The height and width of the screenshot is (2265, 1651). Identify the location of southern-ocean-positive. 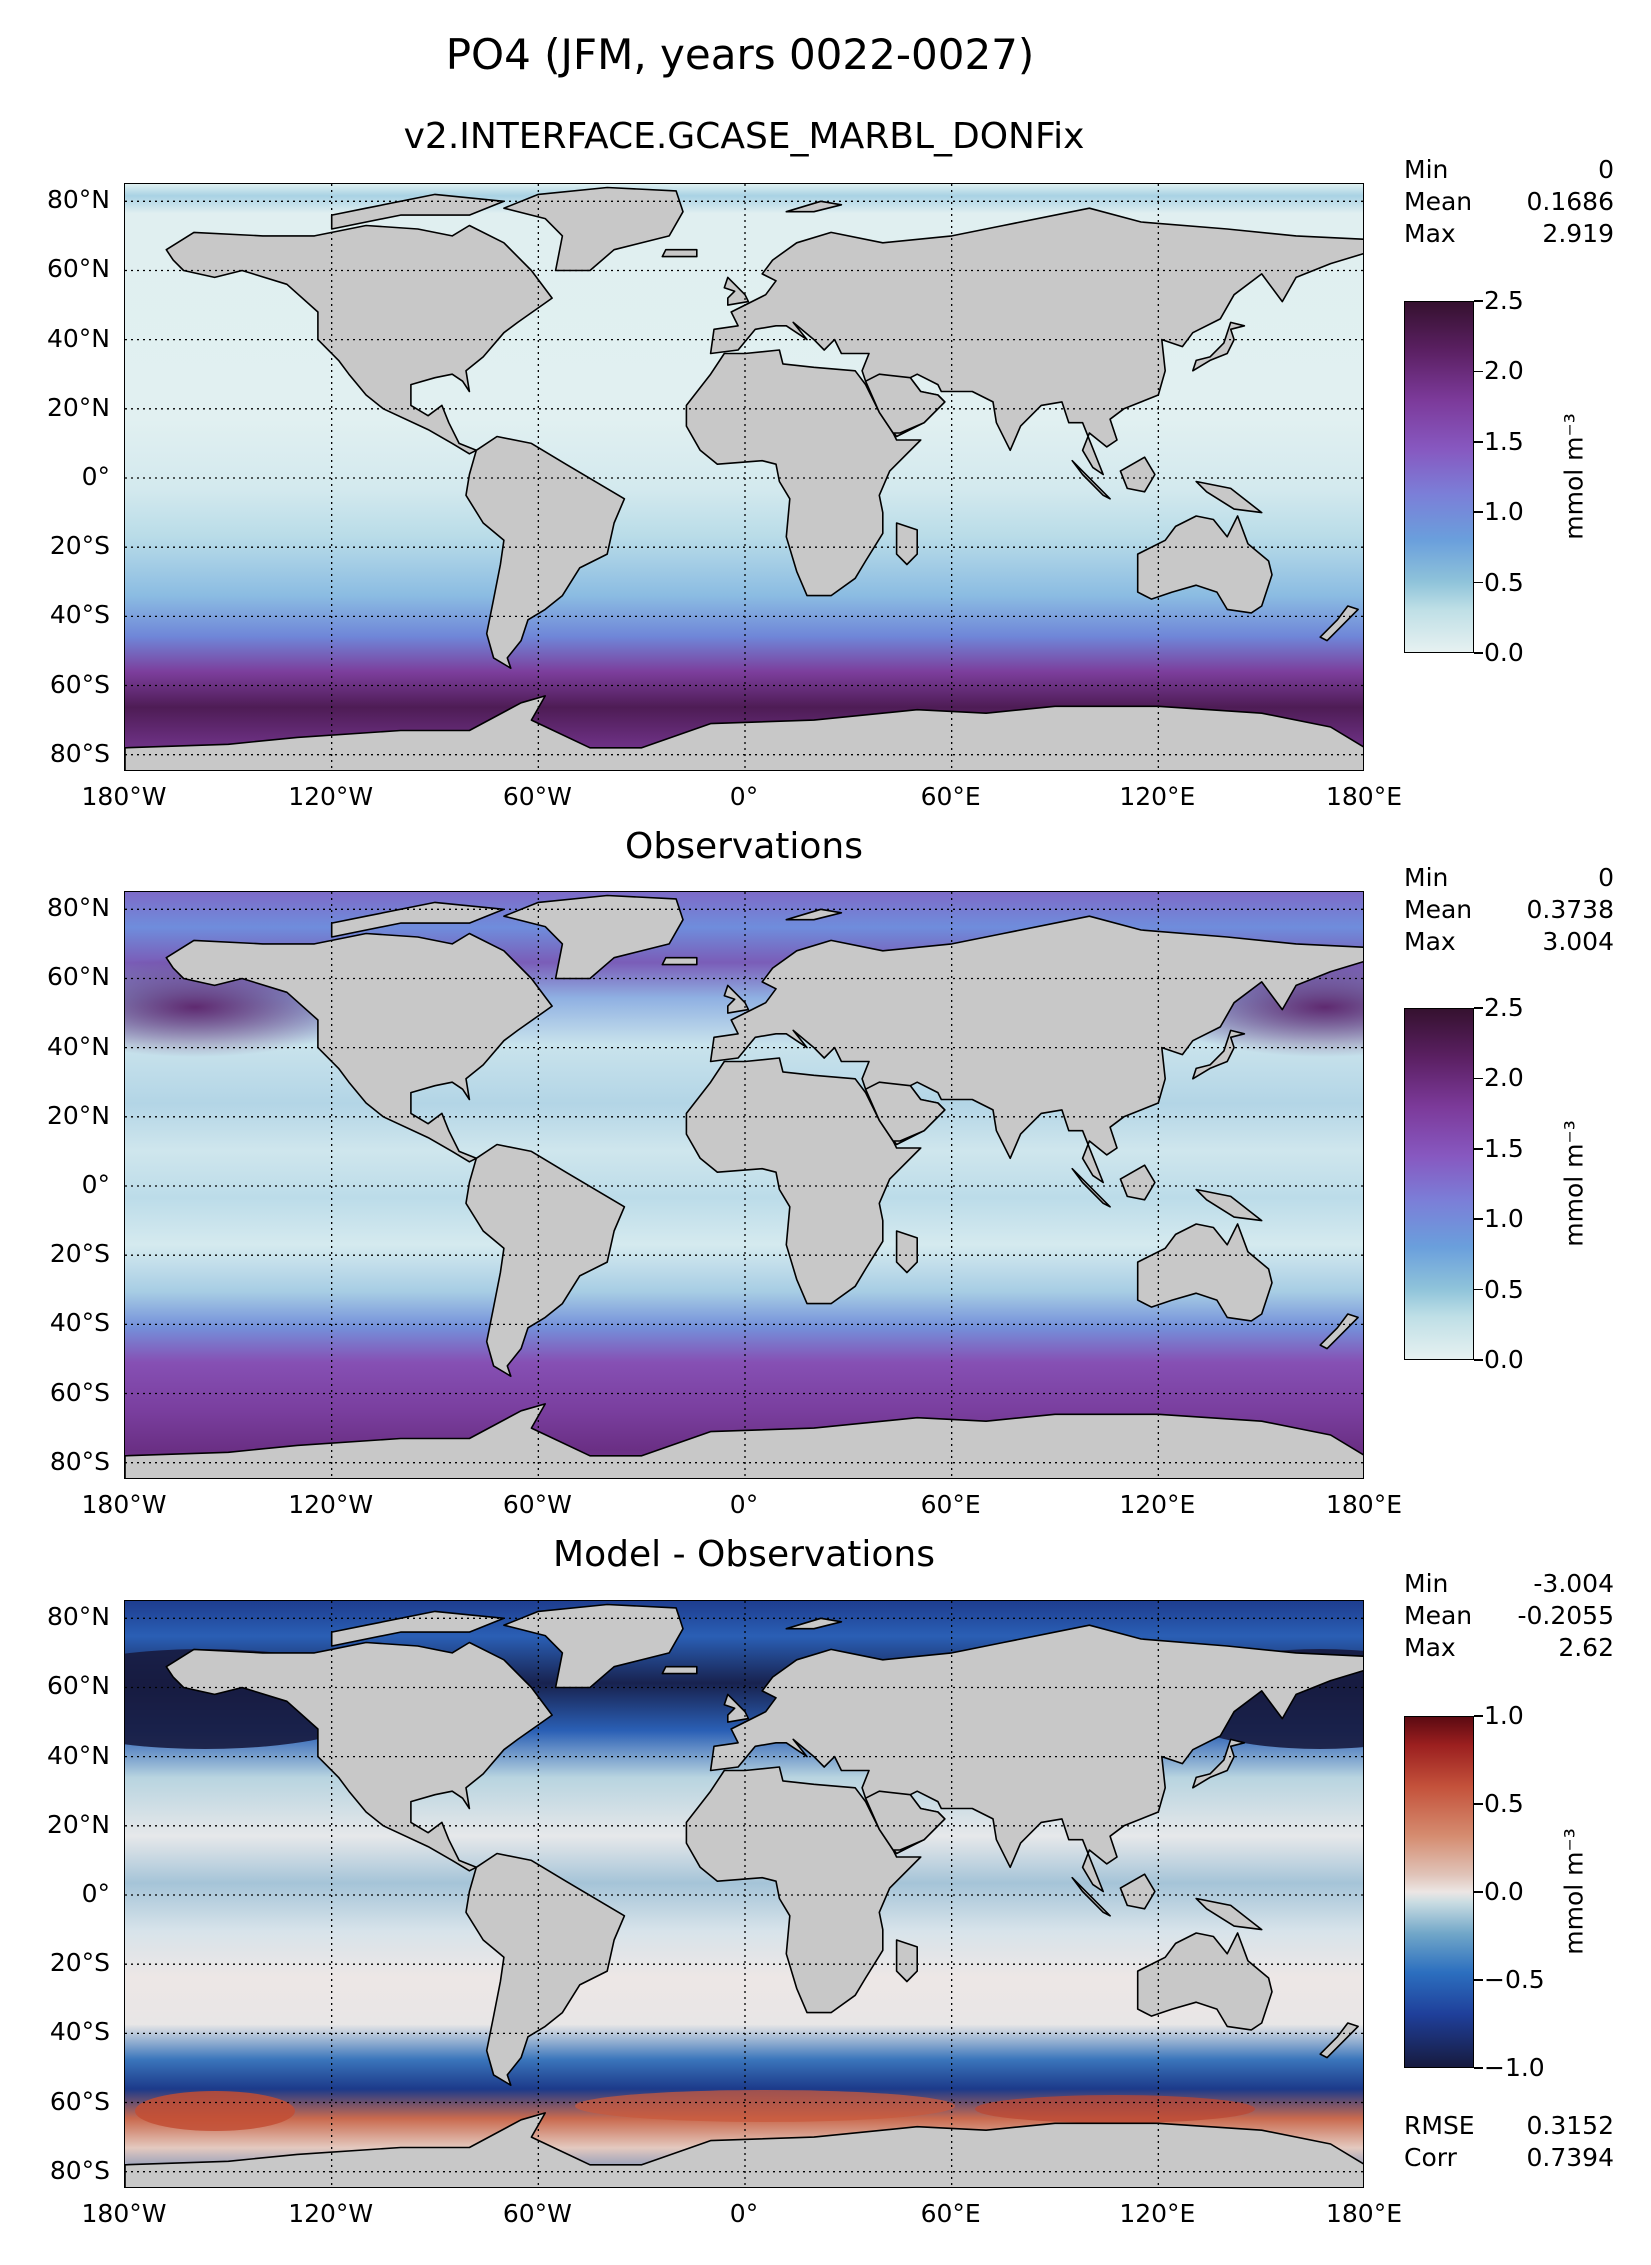
(765, 2106).